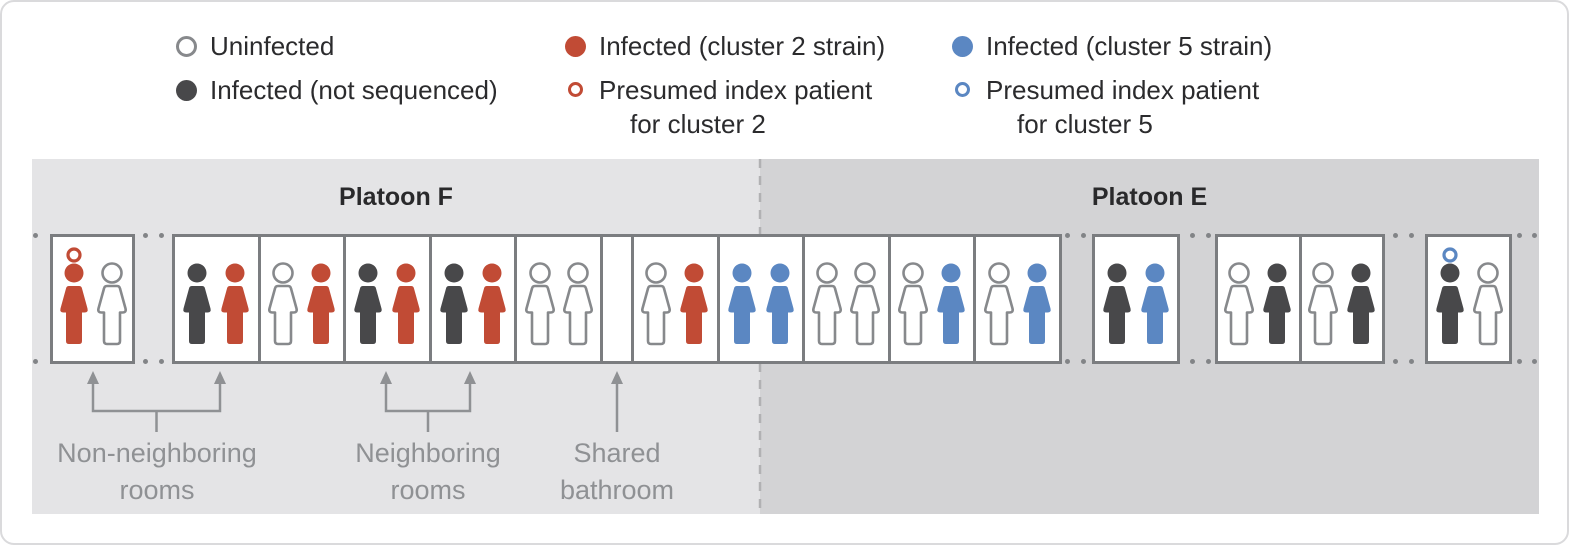 Image resolution: width=1569 pixels, height=545 pixels. I want to click on legend-item-not-sequenced: Infected (not sequenced), so click(337, 90).